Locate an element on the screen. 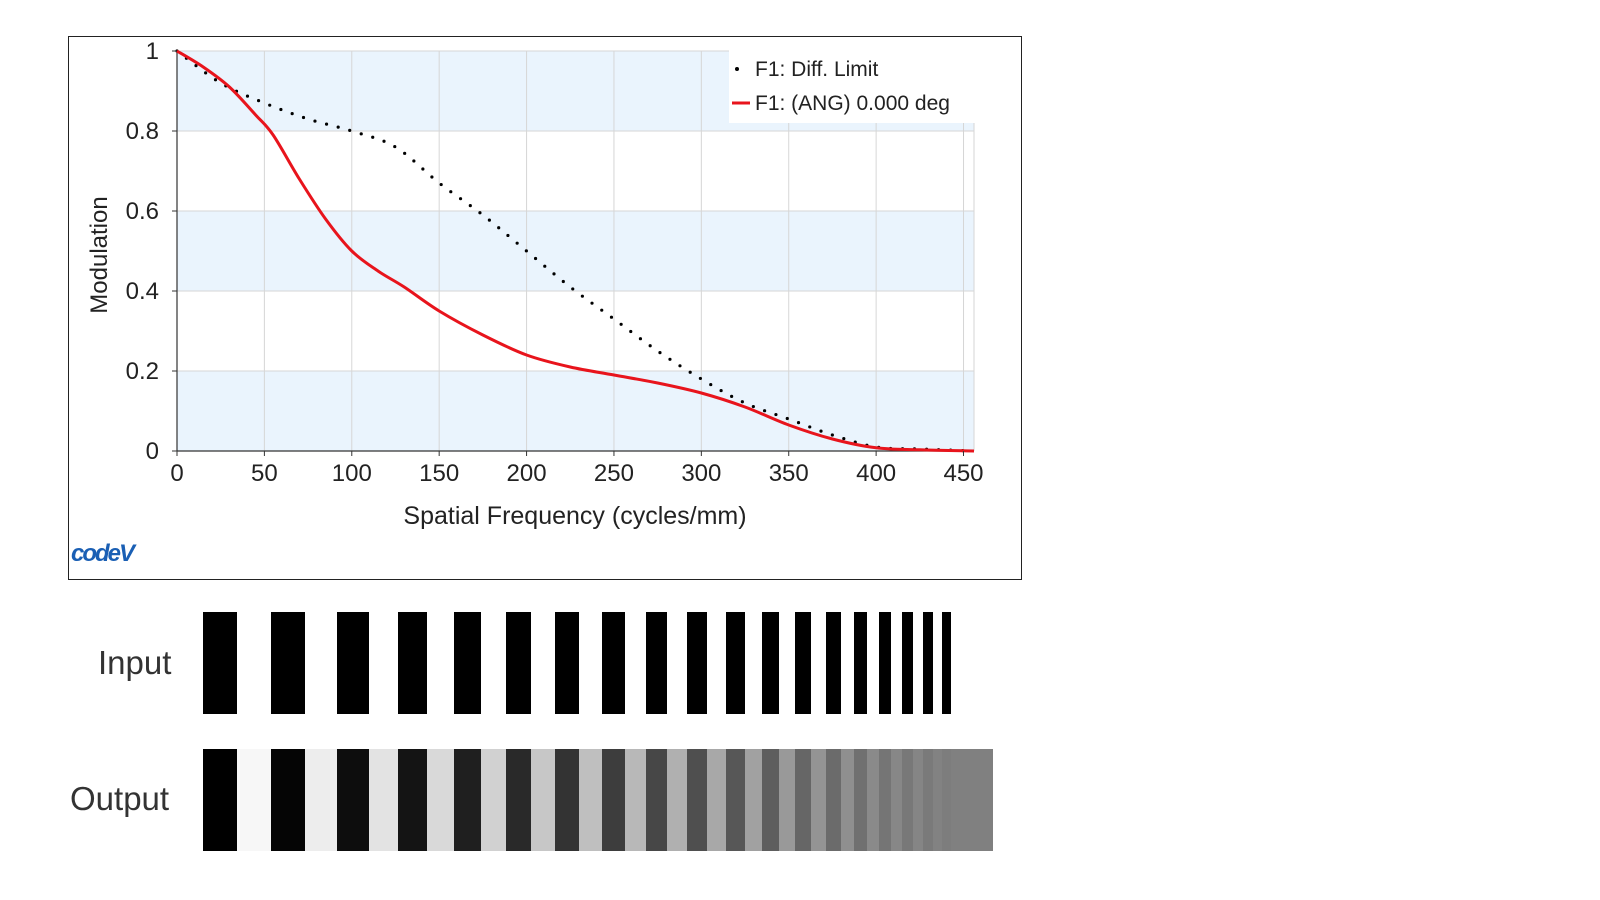 The width and height of the screenshot is (1600, 900). legend-label-diff-limit: F1: Diff. Limit is located at coordinates (816, 69).